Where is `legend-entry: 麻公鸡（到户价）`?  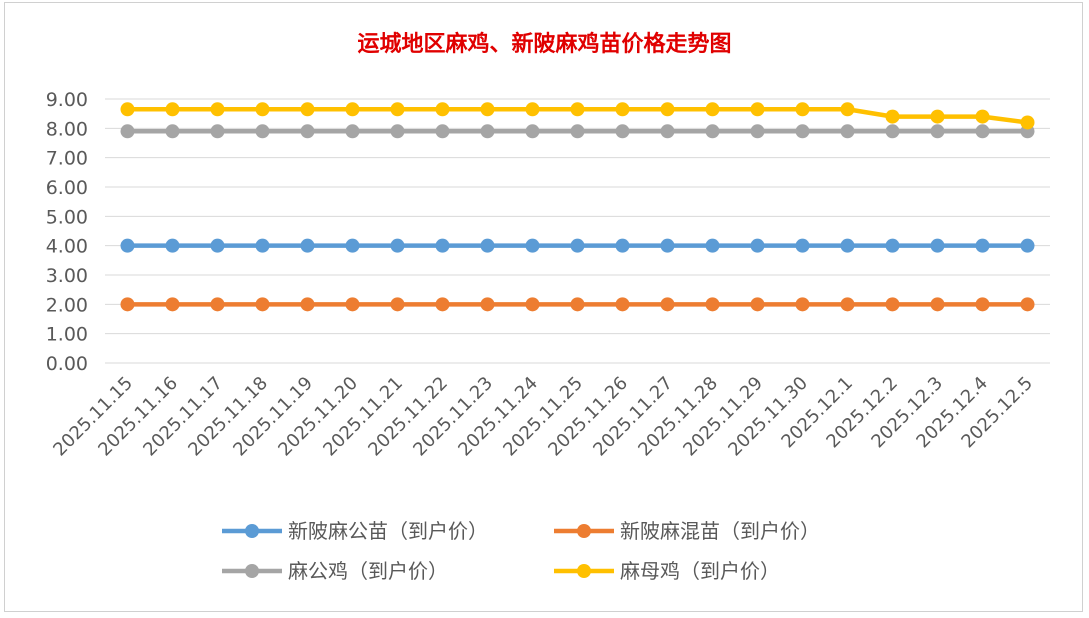 legend-entry: 麻公鸡（到户价） is located at coordinates (335, 571).